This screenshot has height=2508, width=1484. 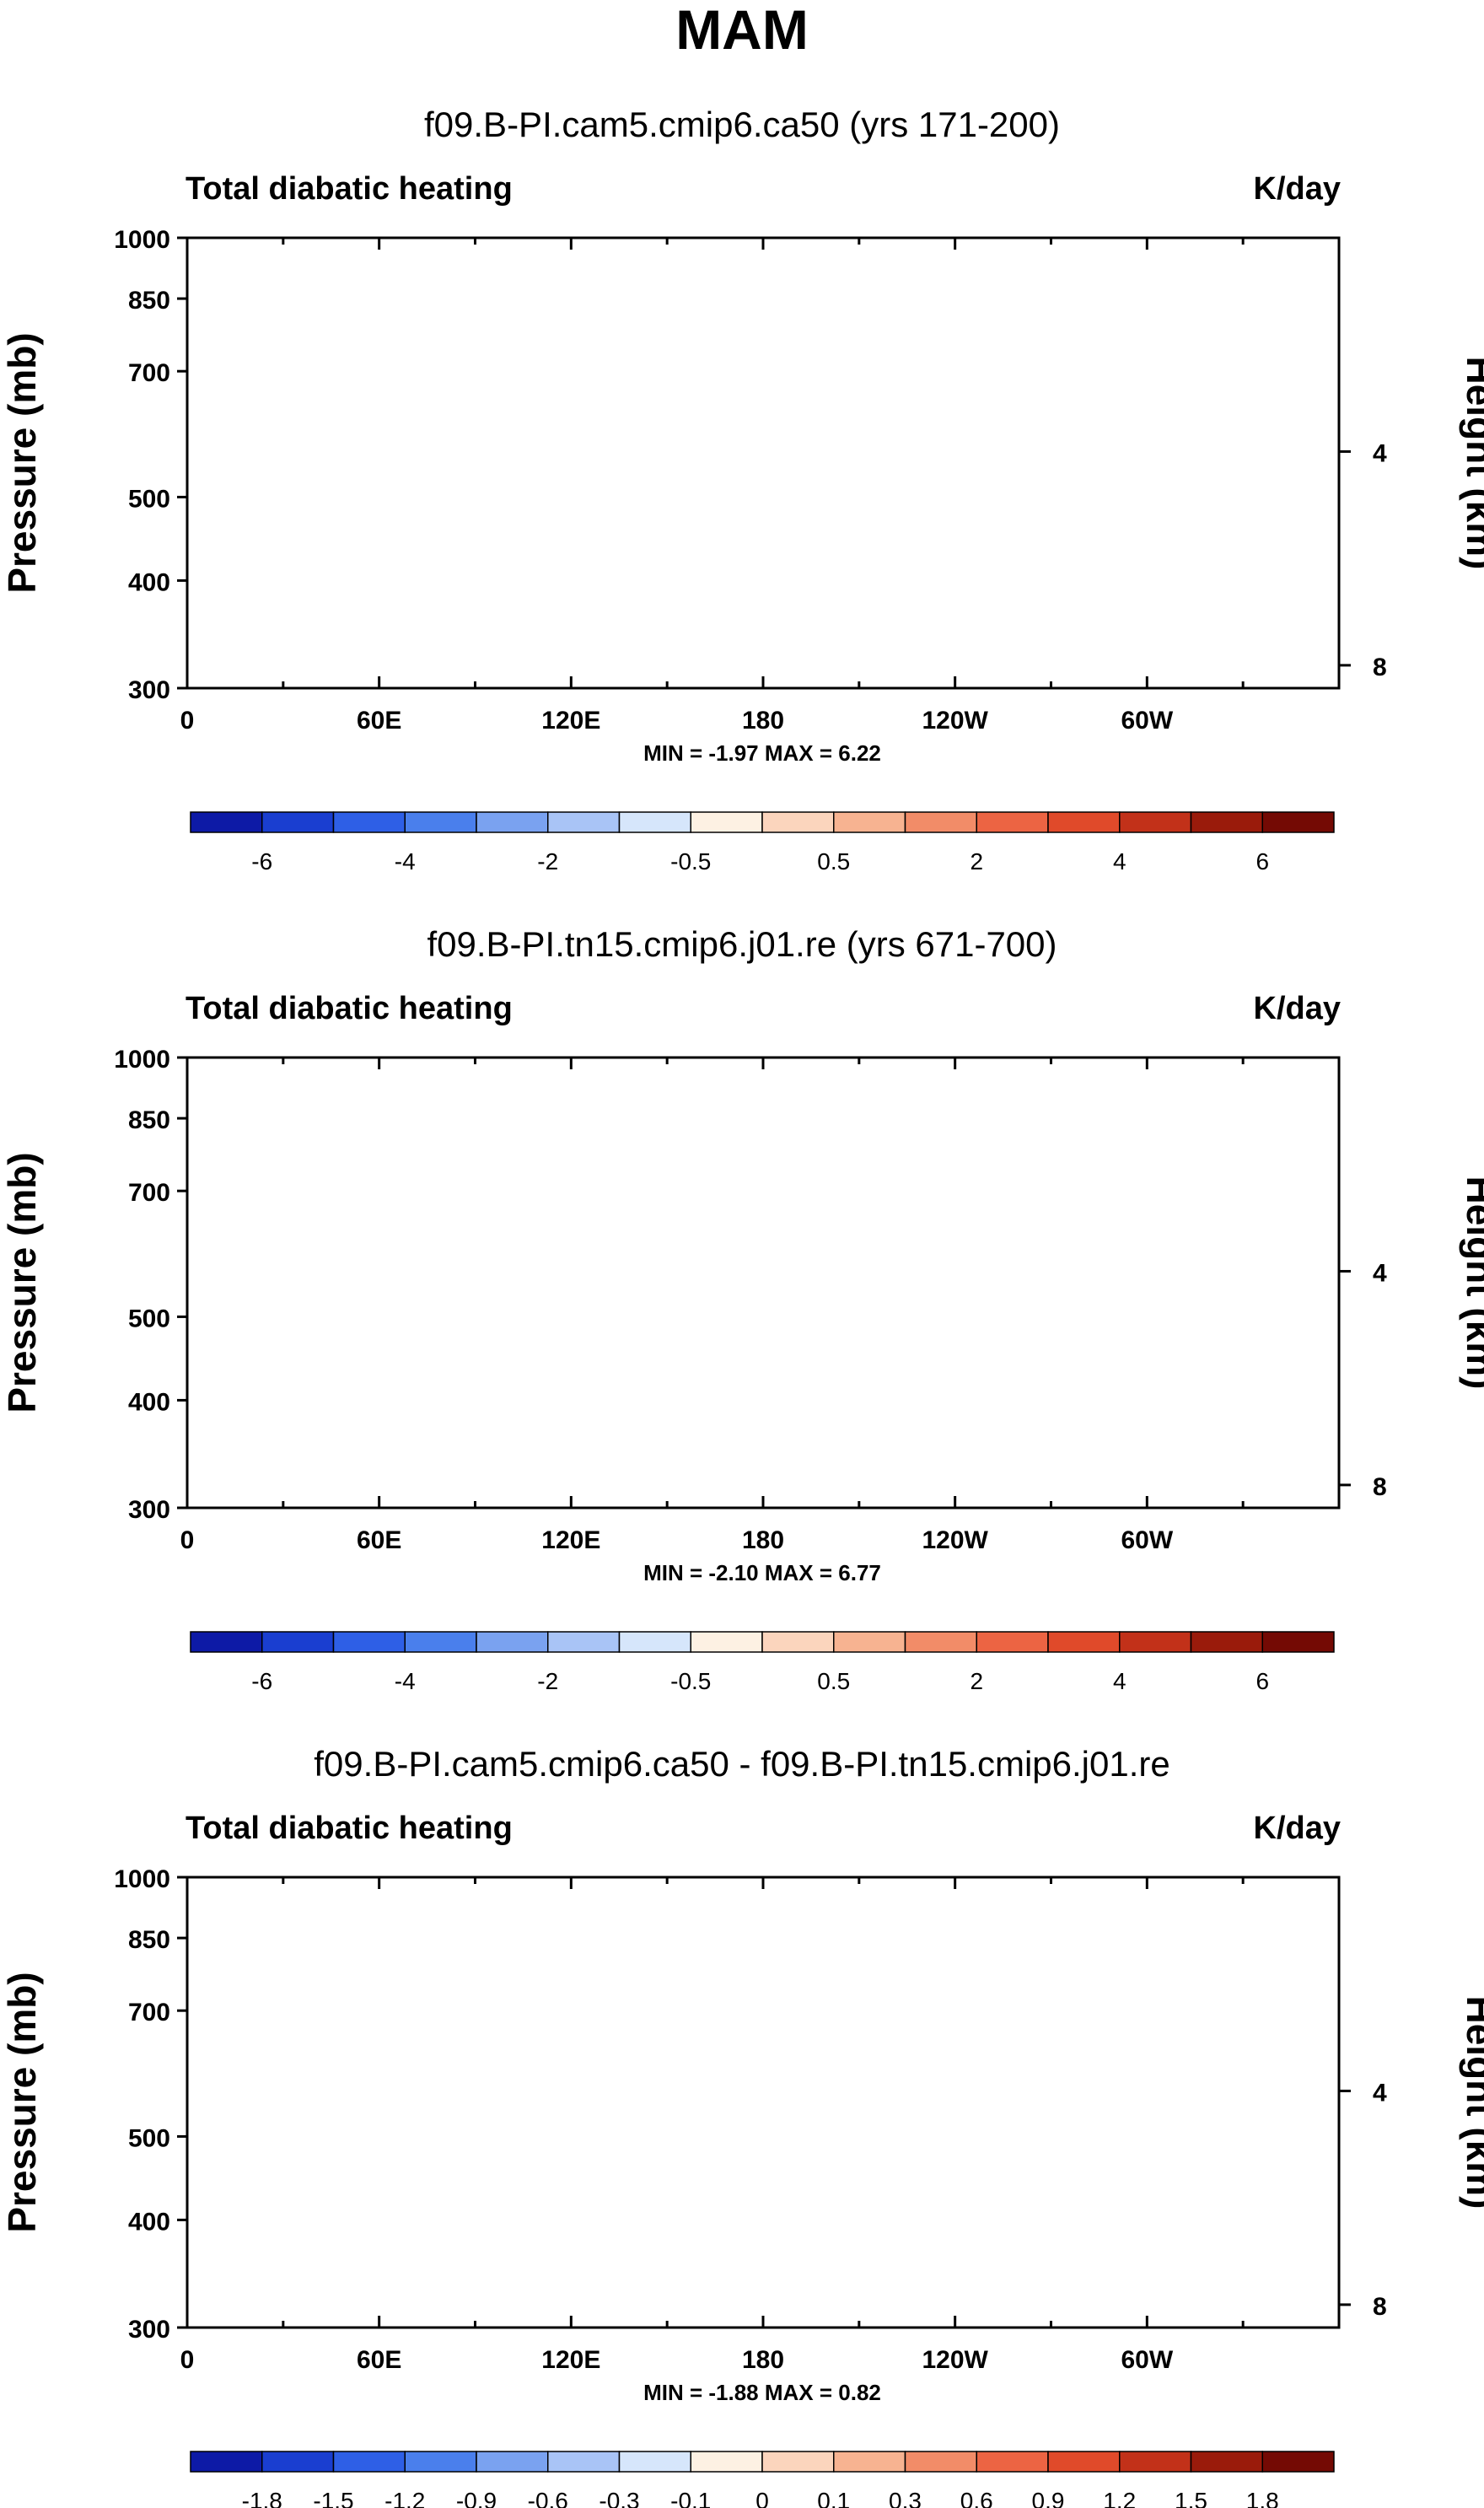 I want to click on plot-frame, so click(x=763, y=463).